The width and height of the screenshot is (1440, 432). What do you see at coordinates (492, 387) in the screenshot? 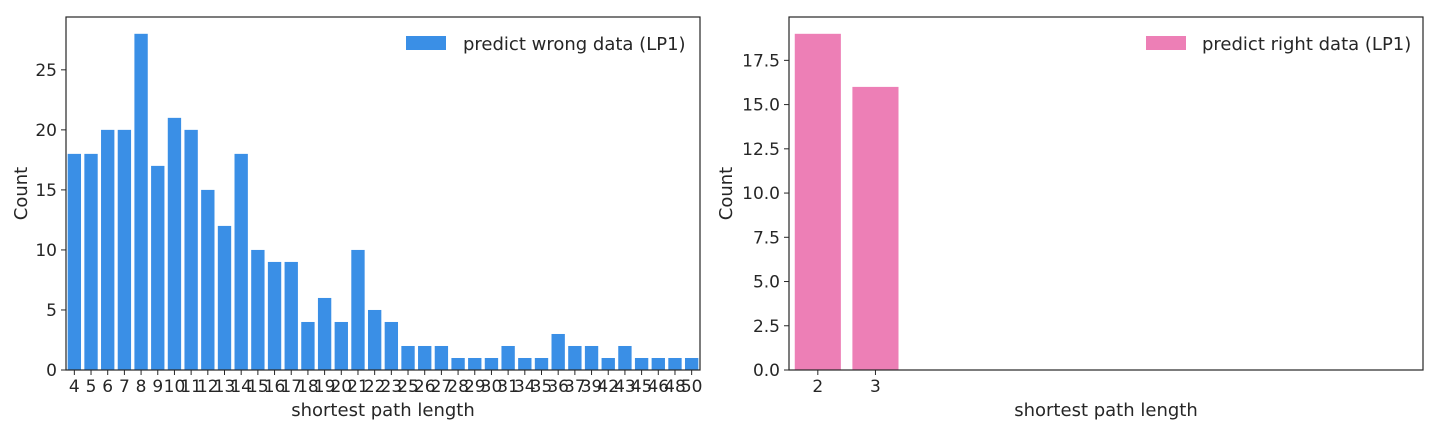
I see `left-x-tick-label: 30` at bounding box center [492, 387].